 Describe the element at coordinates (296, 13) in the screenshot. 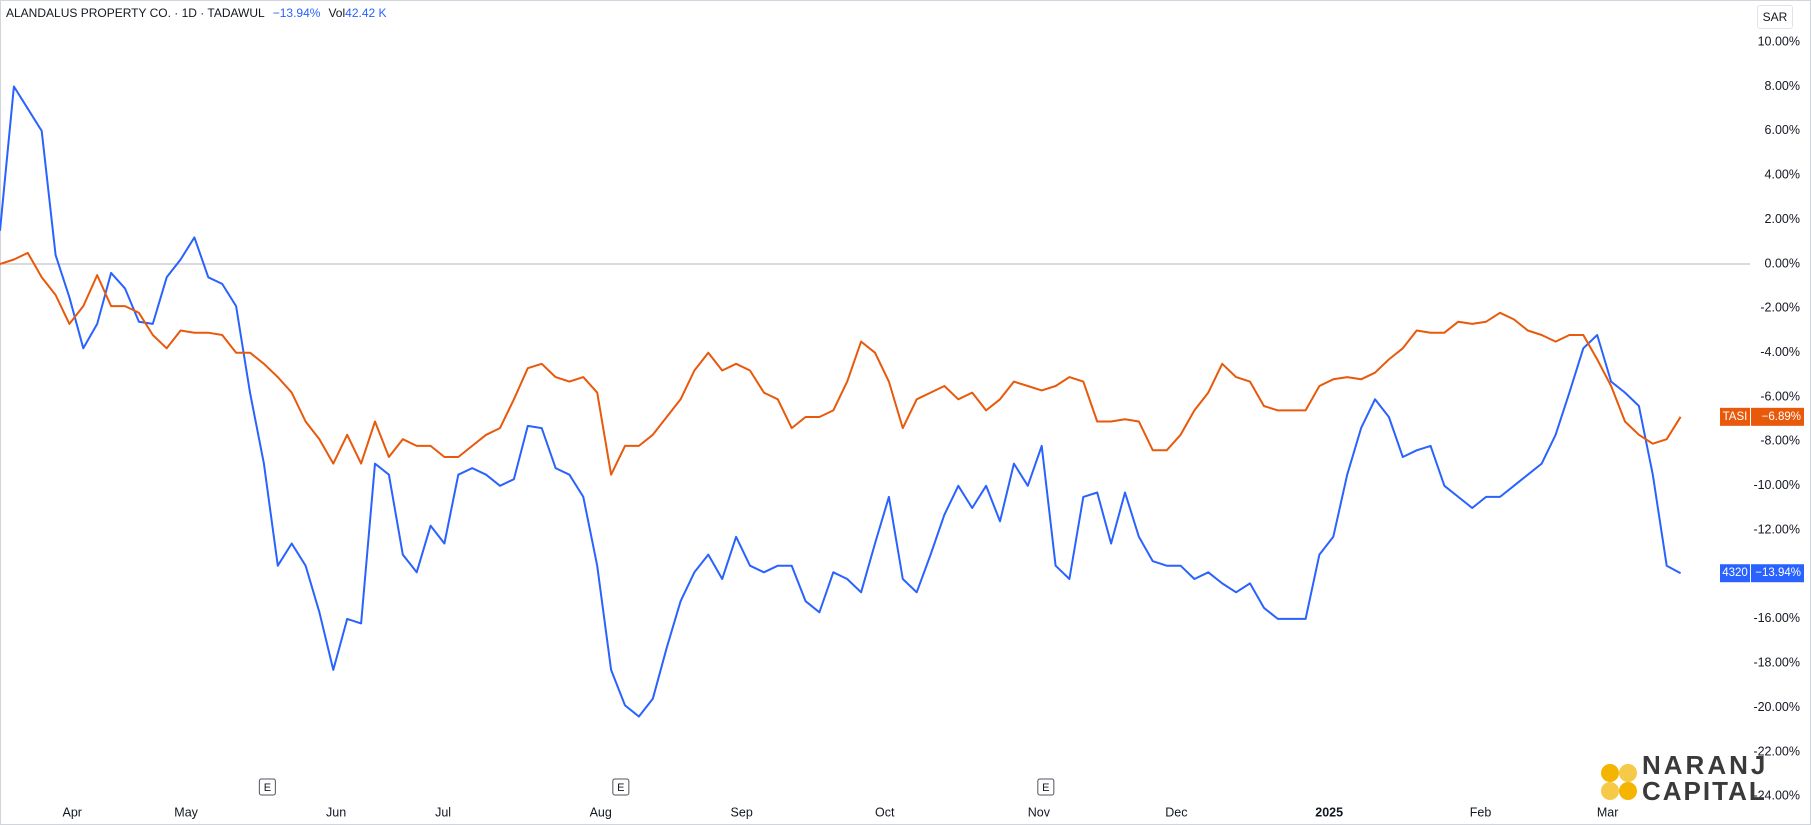

I see `change: −13.94%` at that location.